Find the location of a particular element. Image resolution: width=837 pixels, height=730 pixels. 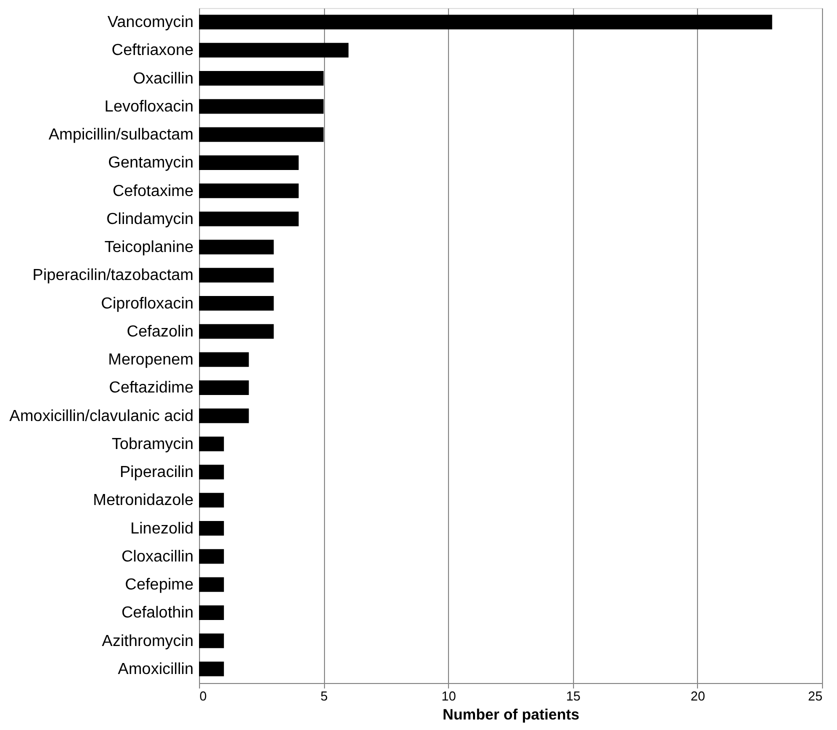

y-tick-label: Amoxicillin is located at coordinates (156, 669).